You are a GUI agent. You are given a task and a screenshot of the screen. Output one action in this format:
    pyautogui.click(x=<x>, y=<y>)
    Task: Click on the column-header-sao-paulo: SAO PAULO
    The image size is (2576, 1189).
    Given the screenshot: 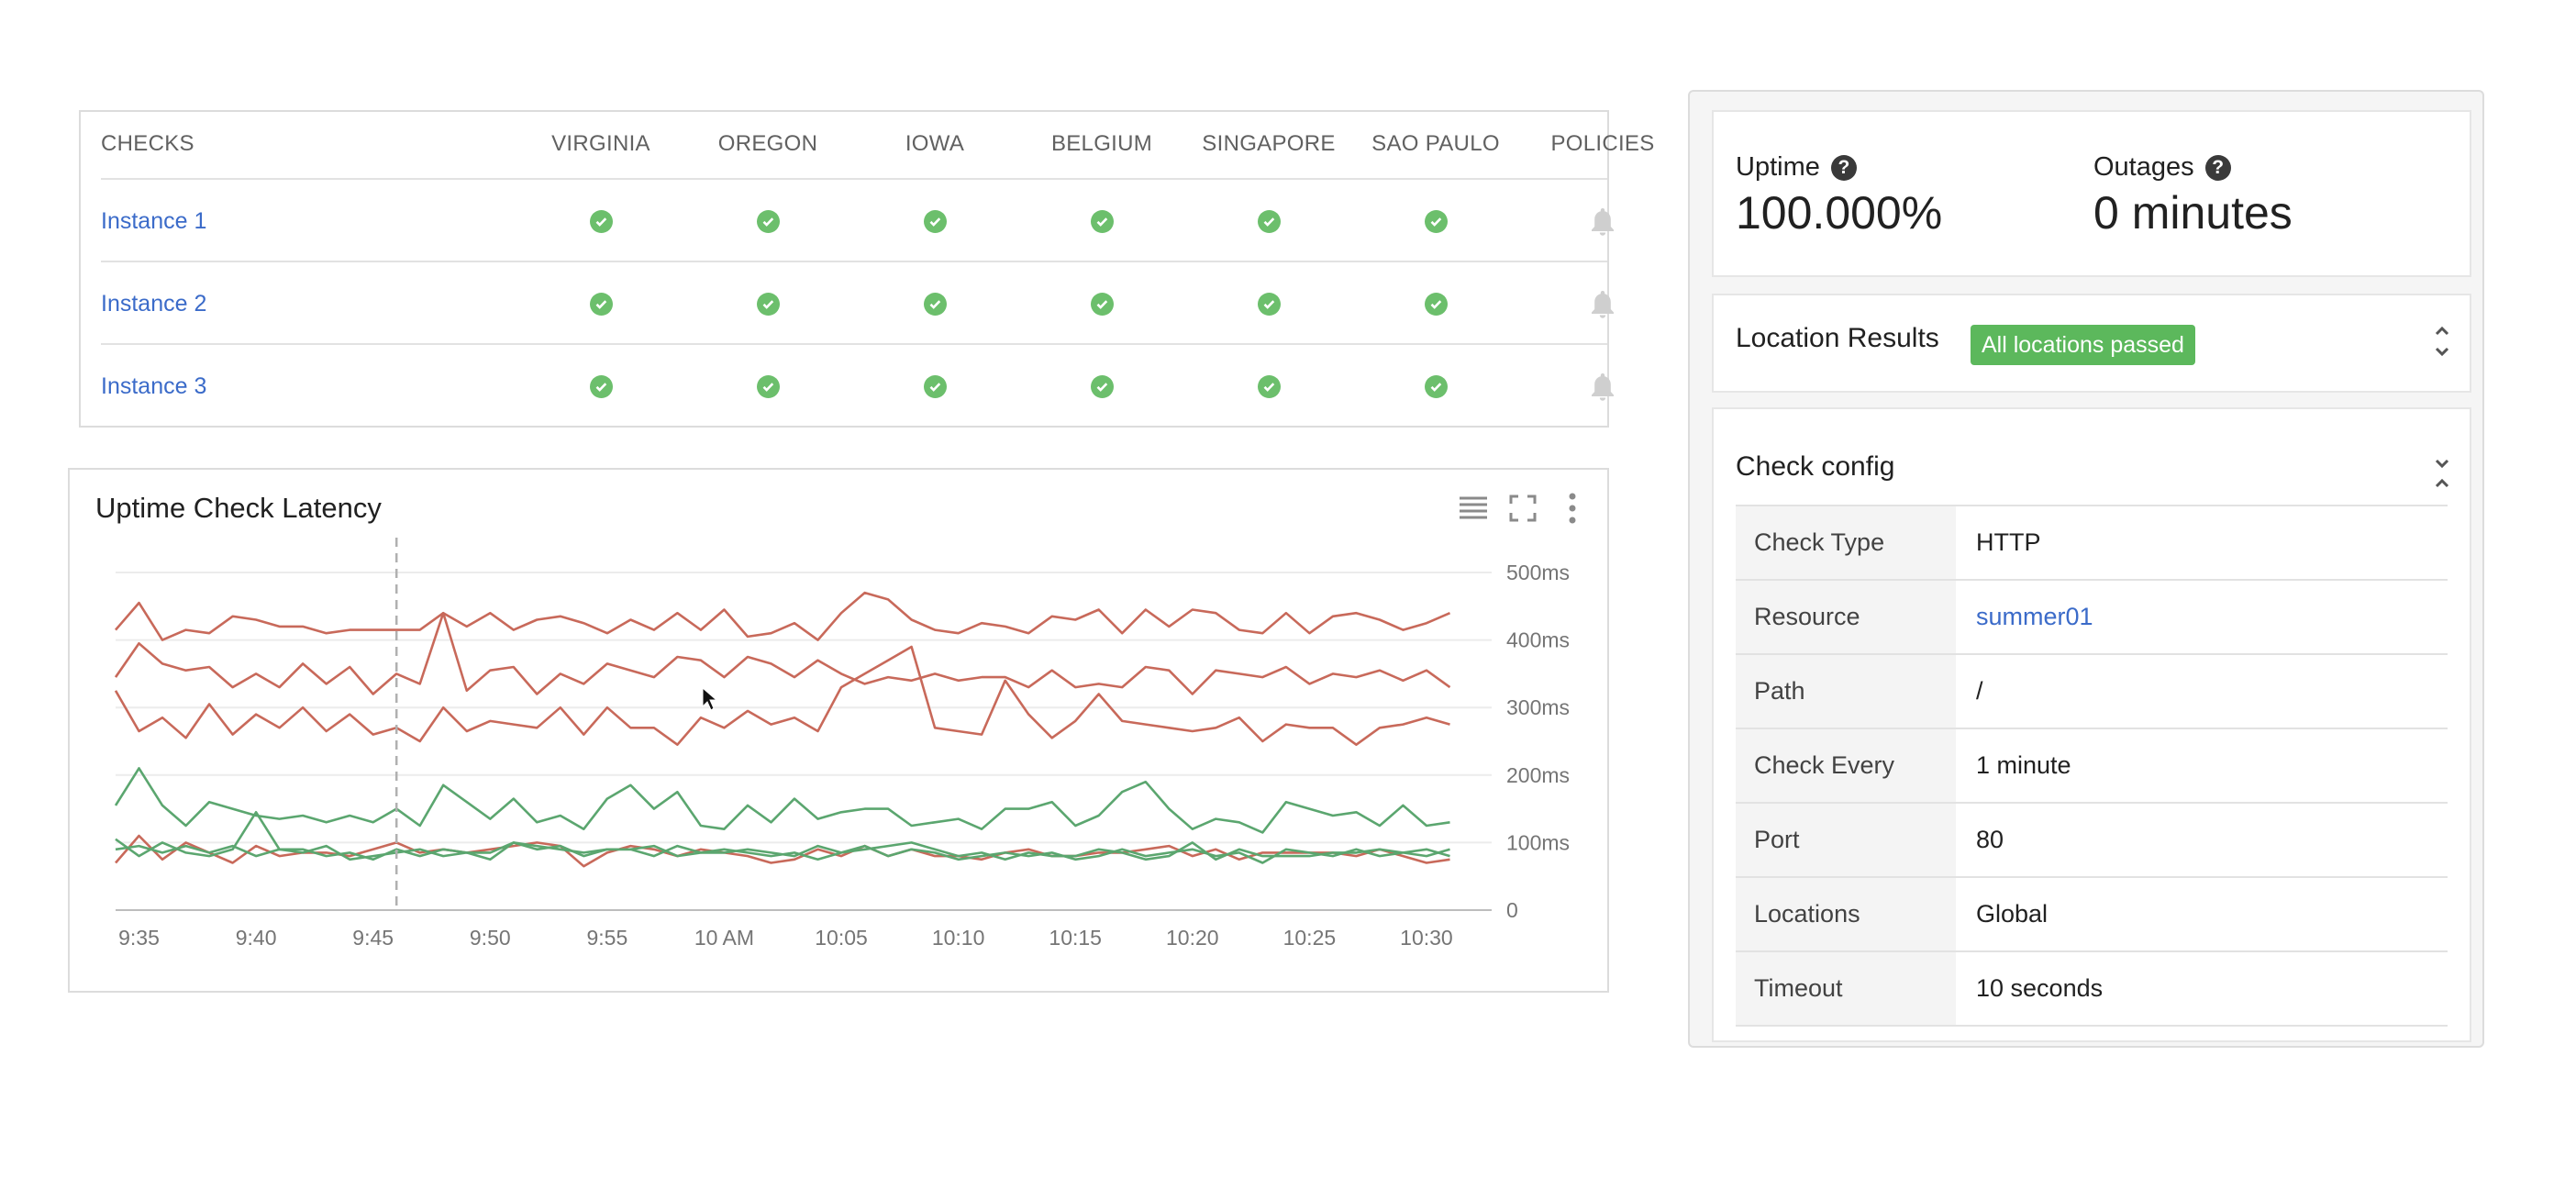 What is the action you would take?
    pyautogui.click(x=1435, y=143)
    